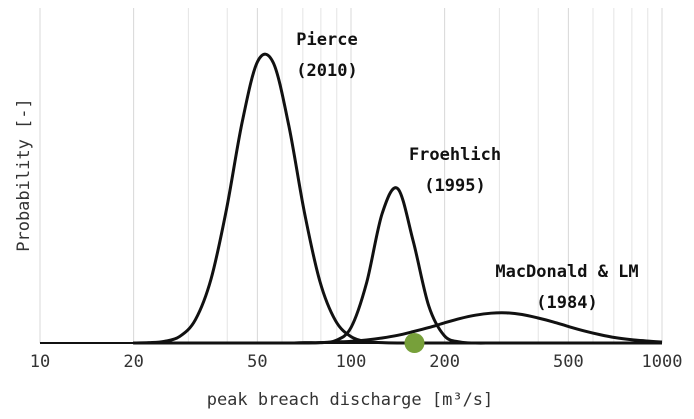  Describe the element at coordinates (662, 362) in the screenshot. I see `x-tick-label: 1000` at that location.